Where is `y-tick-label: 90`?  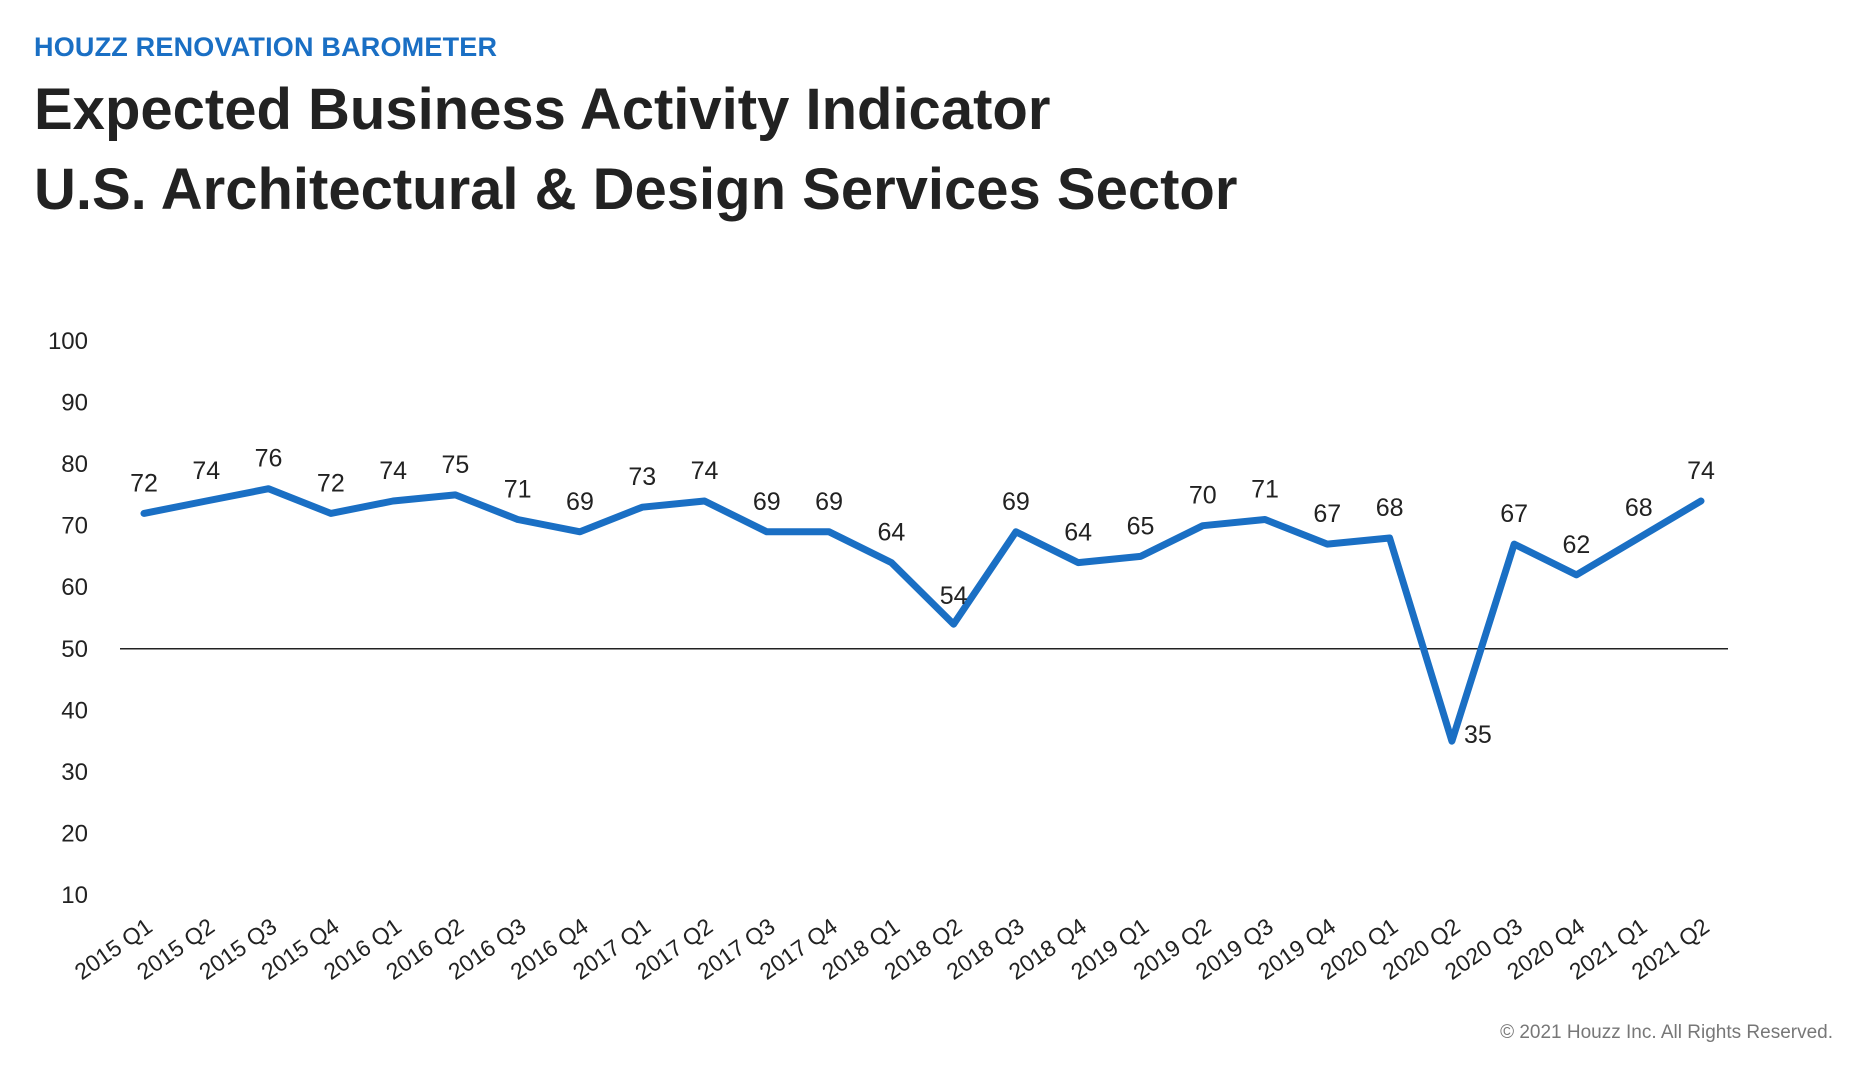
y-tick-label: 90 is located at coordinates (74, 403).